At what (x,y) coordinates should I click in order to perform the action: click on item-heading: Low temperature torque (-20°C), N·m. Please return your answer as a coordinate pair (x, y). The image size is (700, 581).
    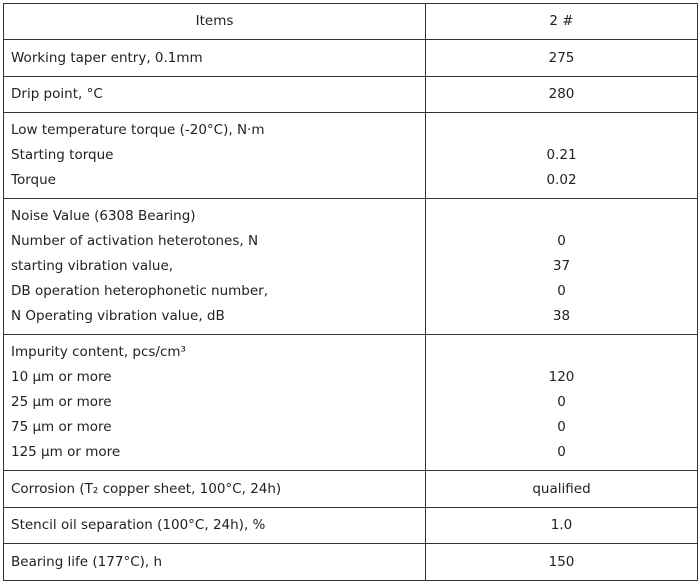
    Looking at the image, I should click on (138, 130).